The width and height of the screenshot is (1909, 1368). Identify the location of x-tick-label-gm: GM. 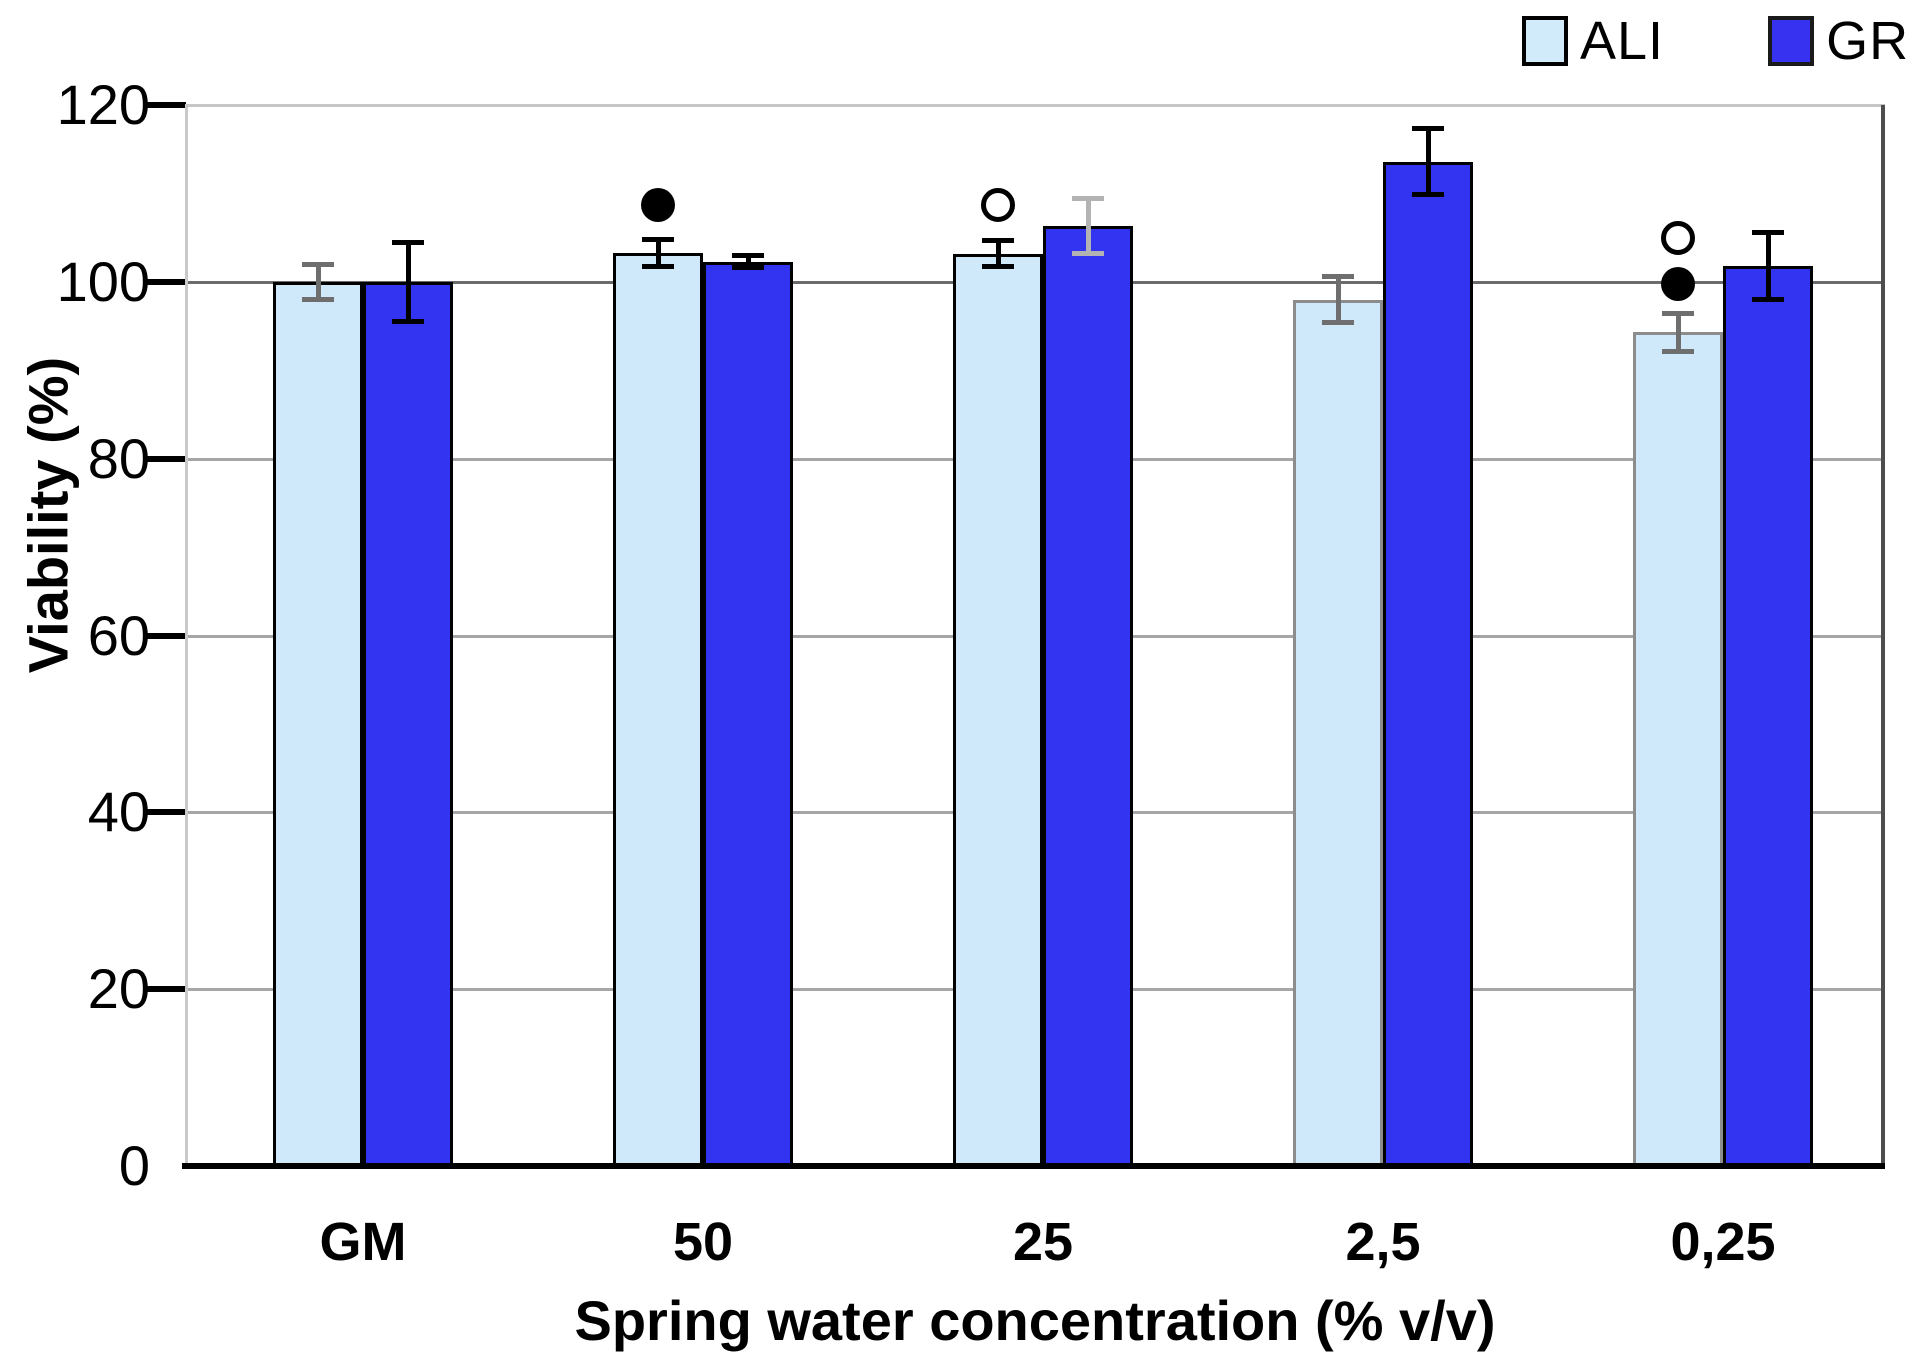
(363, 1242).